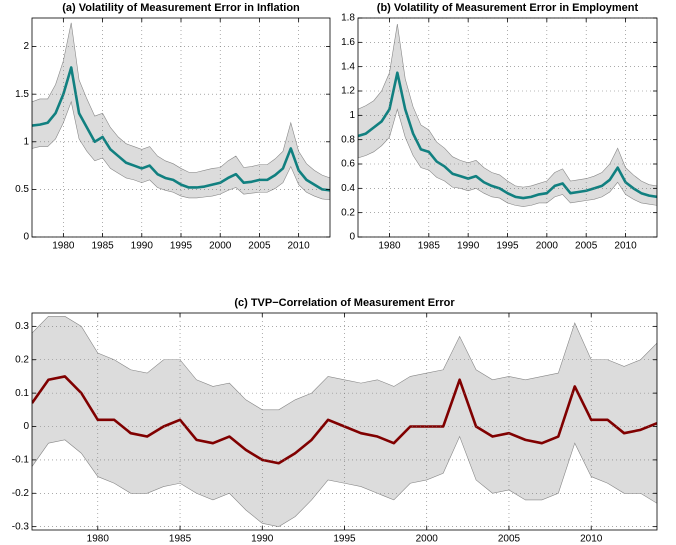 The width and height of the screenshot is (676, 545). I want to click on y-tick-label: 0.4, so click(348, 188).